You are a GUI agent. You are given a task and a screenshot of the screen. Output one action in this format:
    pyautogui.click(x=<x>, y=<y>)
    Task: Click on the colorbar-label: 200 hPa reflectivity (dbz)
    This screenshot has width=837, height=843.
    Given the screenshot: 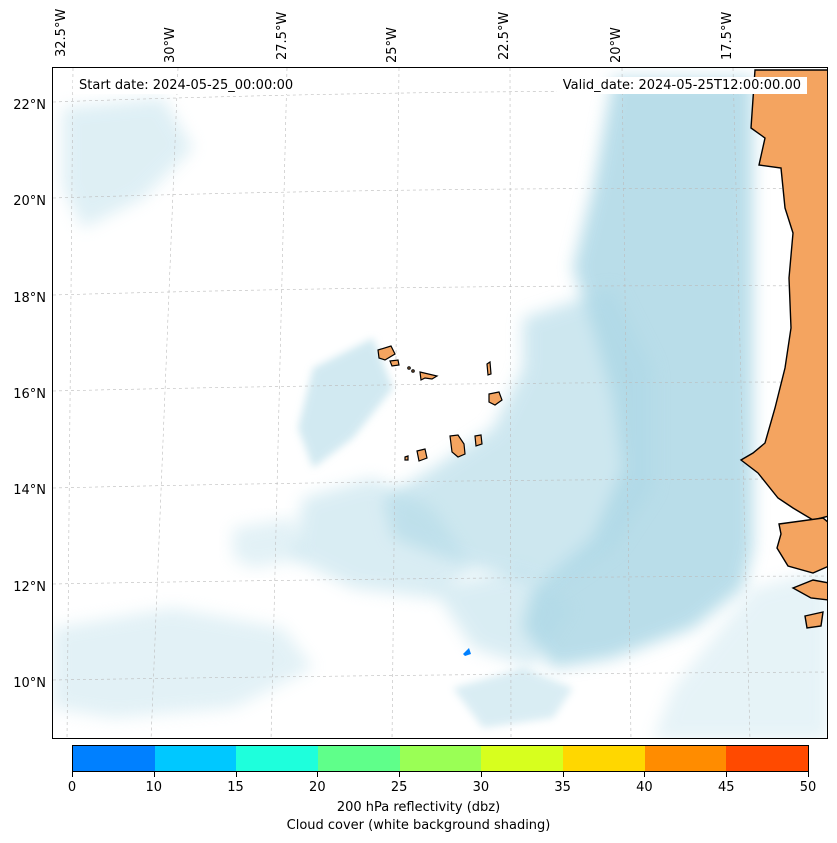 What is the action you would take?
    pyautogui.click(x=418, y=807)
    